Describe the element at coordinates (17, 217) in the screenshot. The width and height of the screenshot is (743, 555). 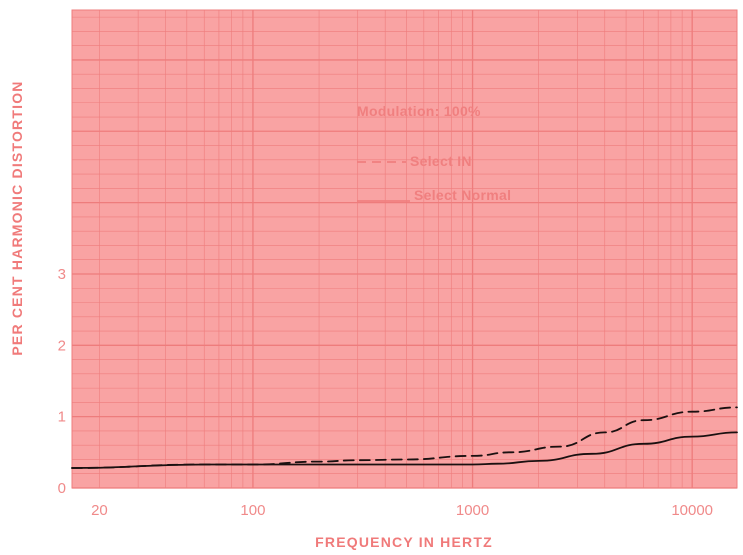
I see `y-axis-title: PER CENT HARMONIC DISTORTION` at that location.